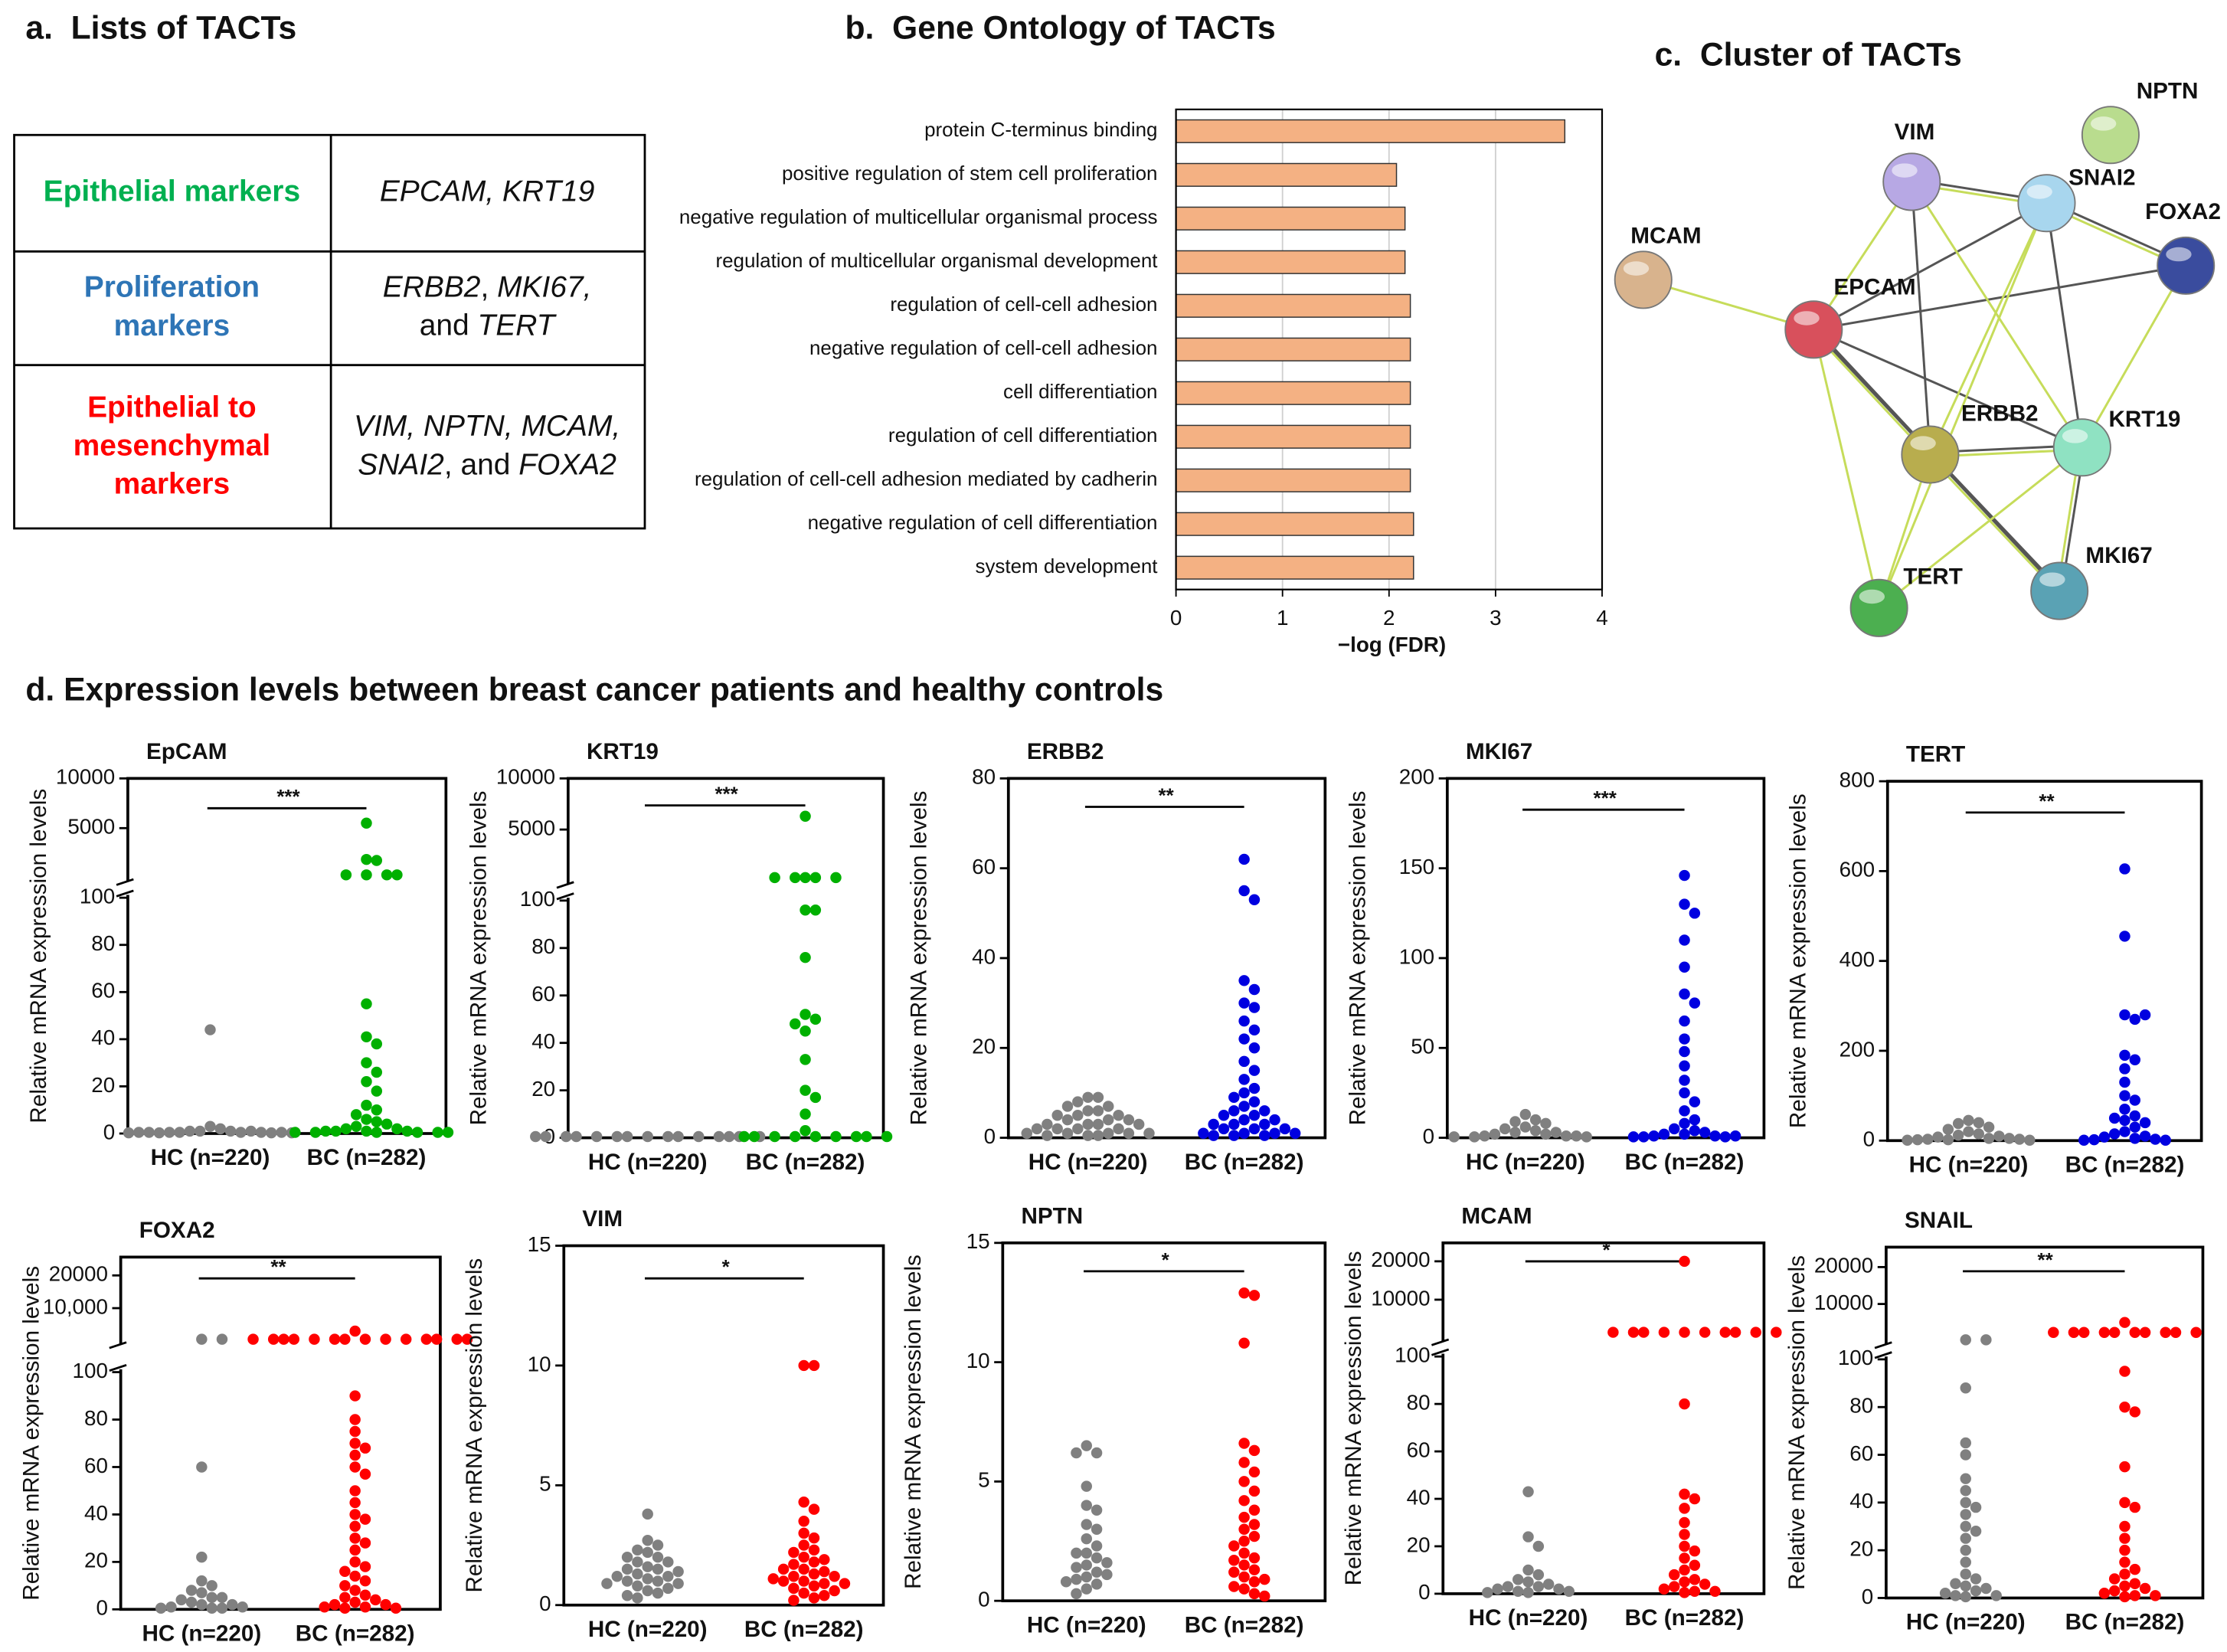  What do you see at coordinates (186, 751) in the screenshot?
I see `chart-title: EpCAM` at bounding box center [186, 751].